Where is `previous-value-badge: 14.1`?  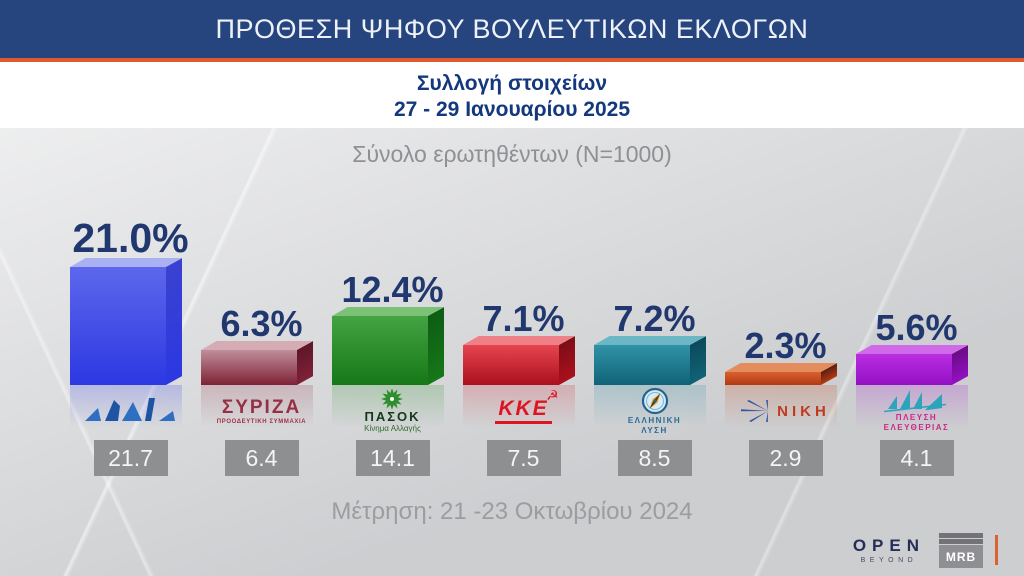 previous-value-badge: 14.1 is located at coordinates (392, 458).